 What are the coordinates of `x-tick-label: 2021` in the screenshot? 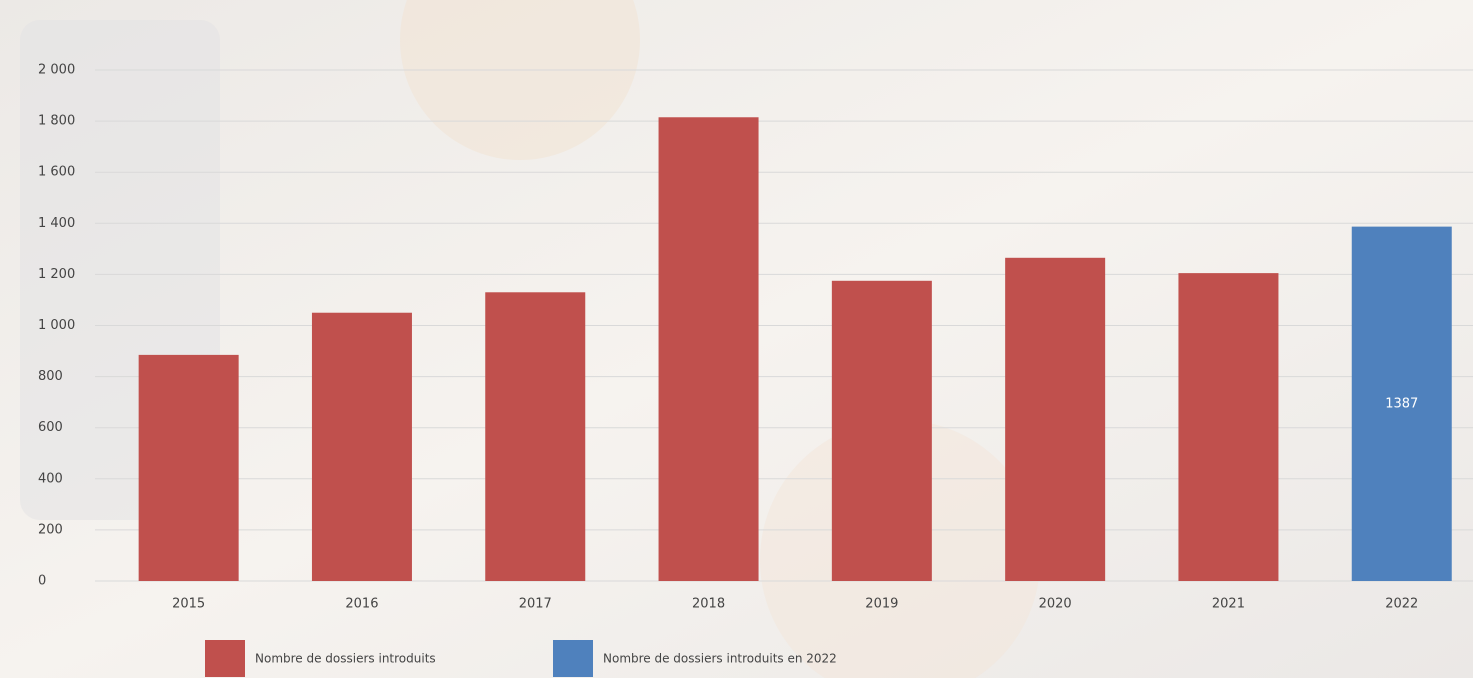 It's located at (1228, 604).